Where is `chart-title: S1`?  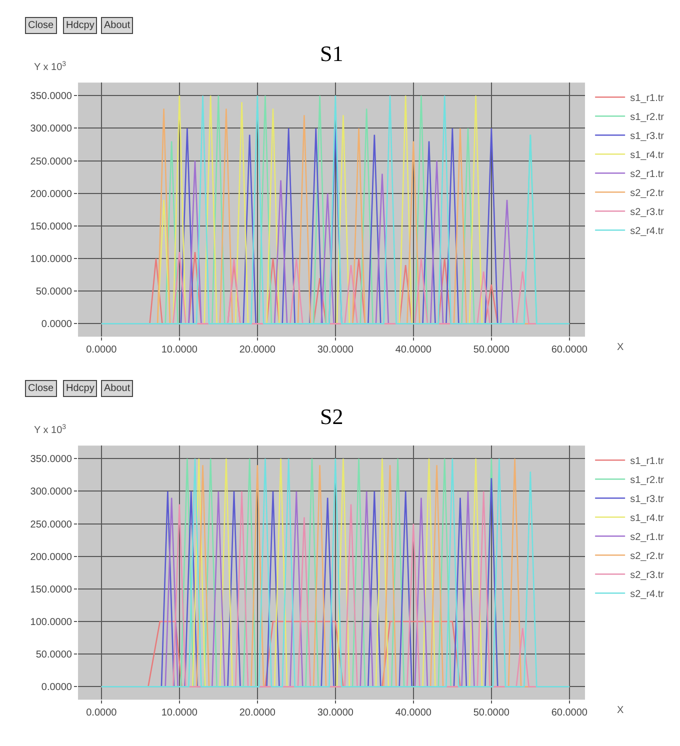 chart-title: S1 is located at coordinates (332, 53).